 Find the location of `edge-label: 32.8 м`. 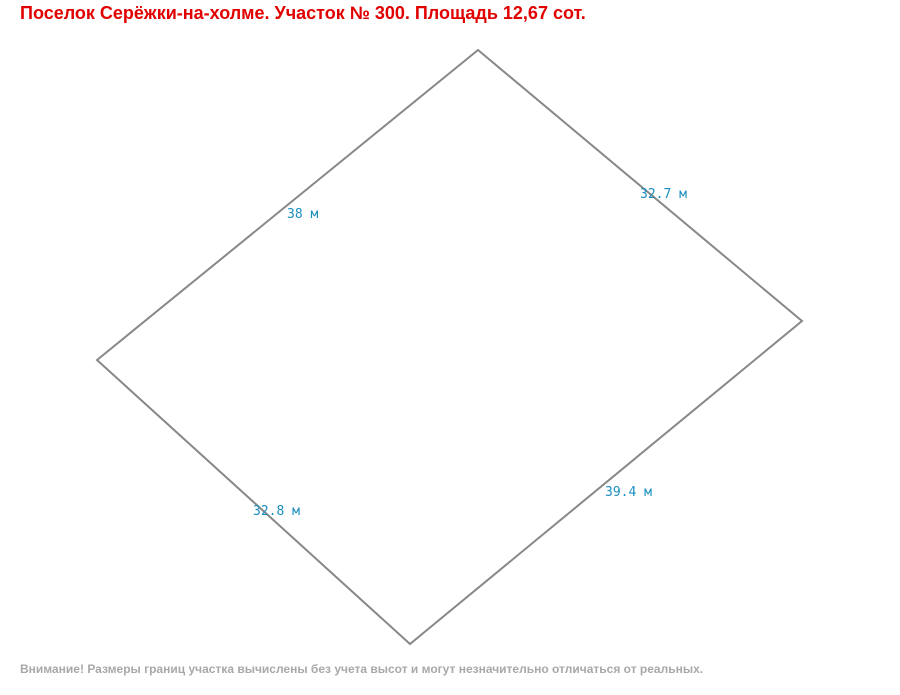

edge-label: 32.8 м is located at coordinates (276, 511).